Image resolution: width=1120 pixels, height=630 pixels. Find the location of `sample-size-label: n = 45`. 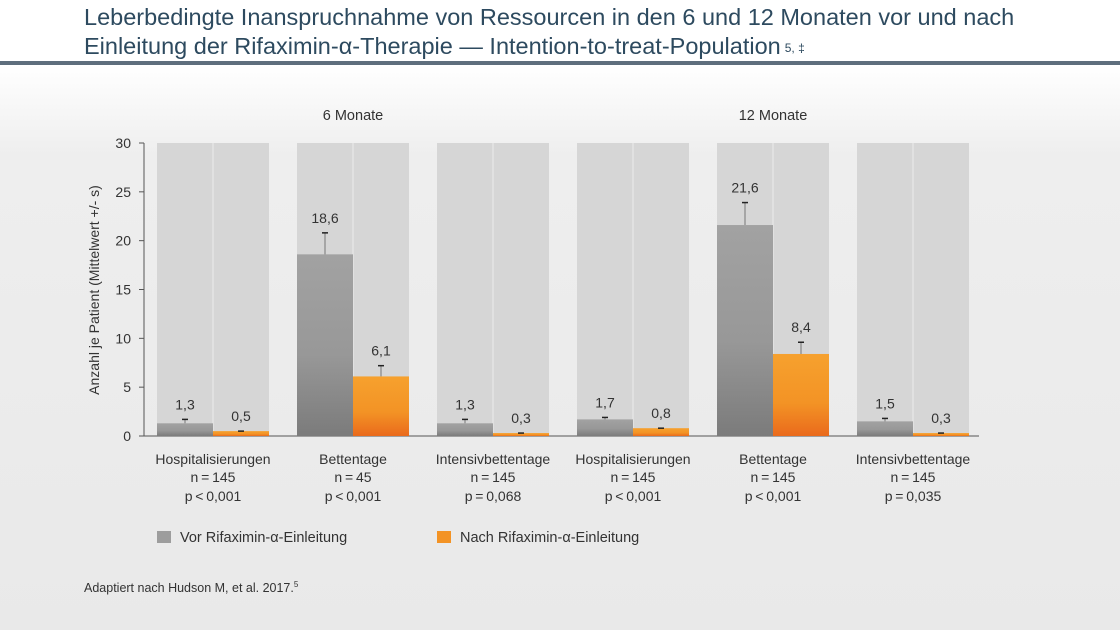

sample-size-label: n = 45 is located at coordinates (352, 477).